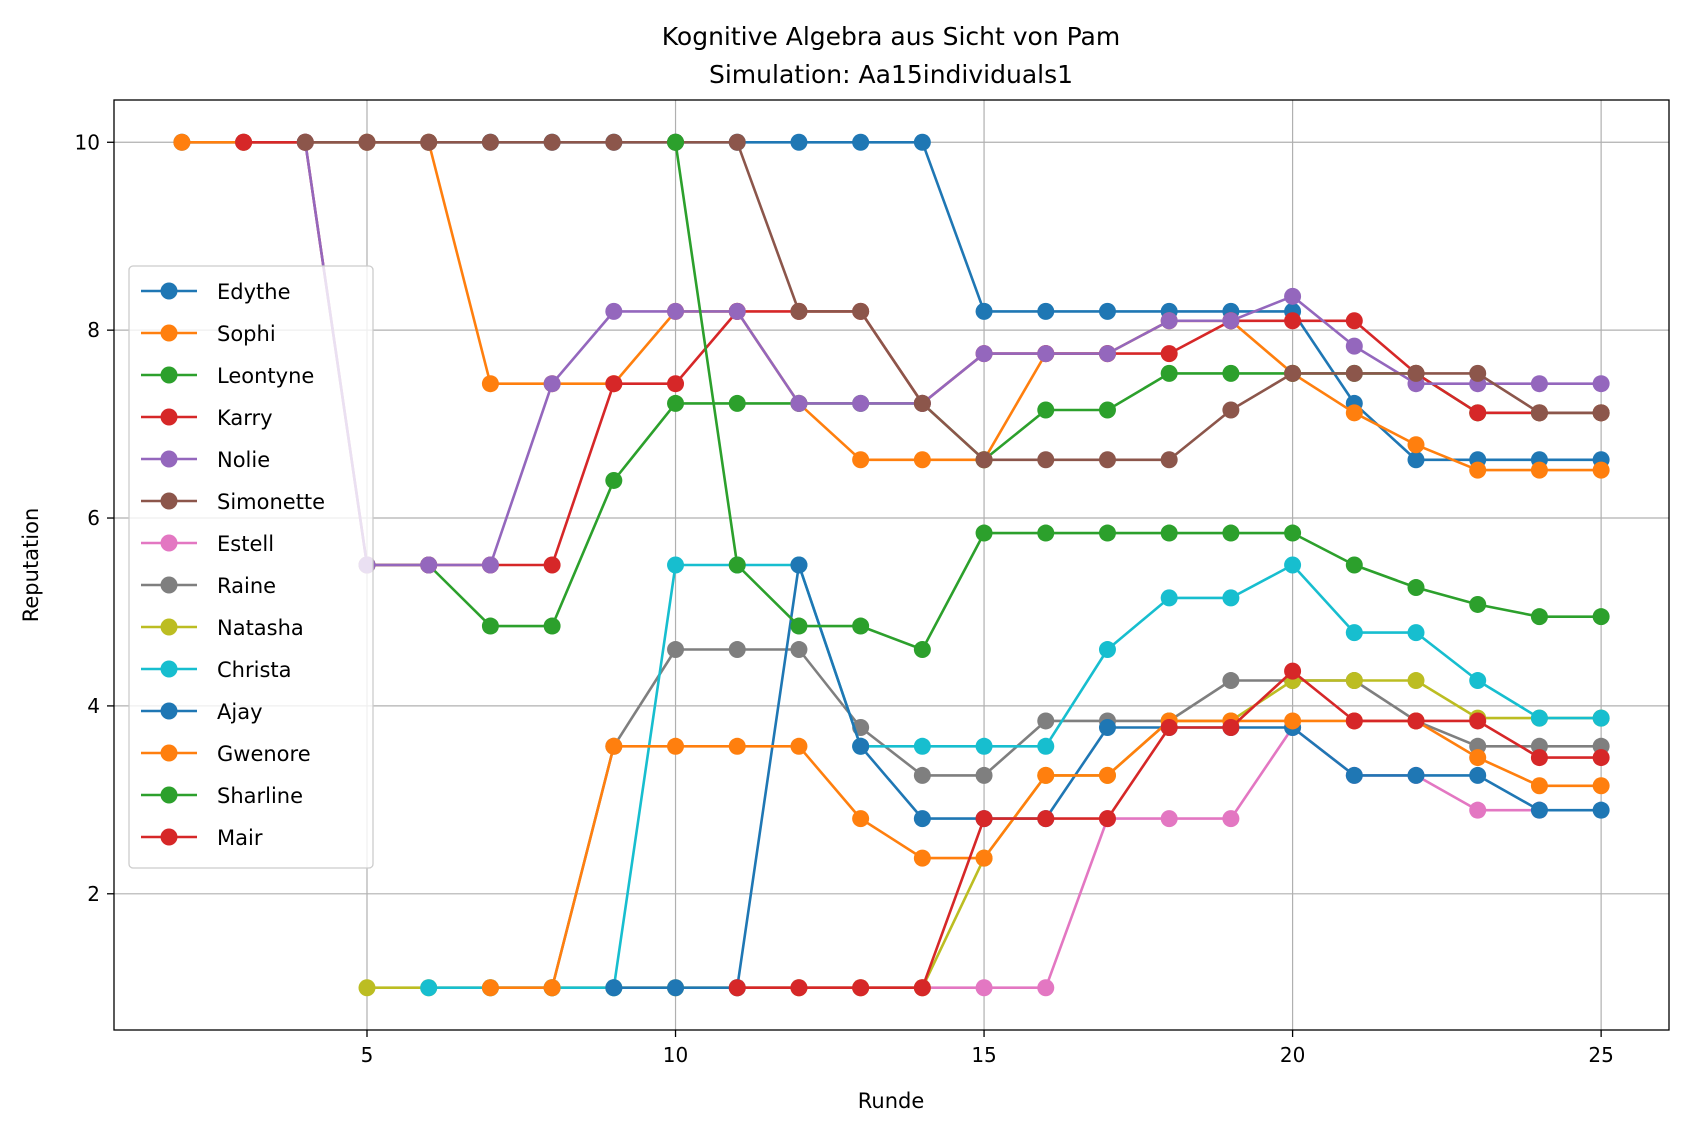  Describe the element at coordinates (240, 712) in the screenshot. I see `legend-label: Ajay` at that location.